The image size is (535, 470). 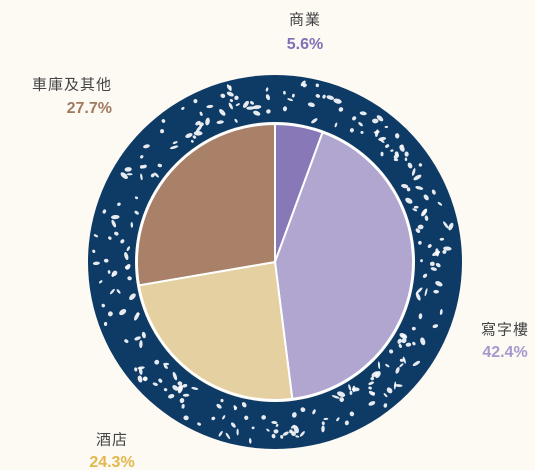 I want to click on slice-name: 車庫及其他, so click(x=72, y=85).